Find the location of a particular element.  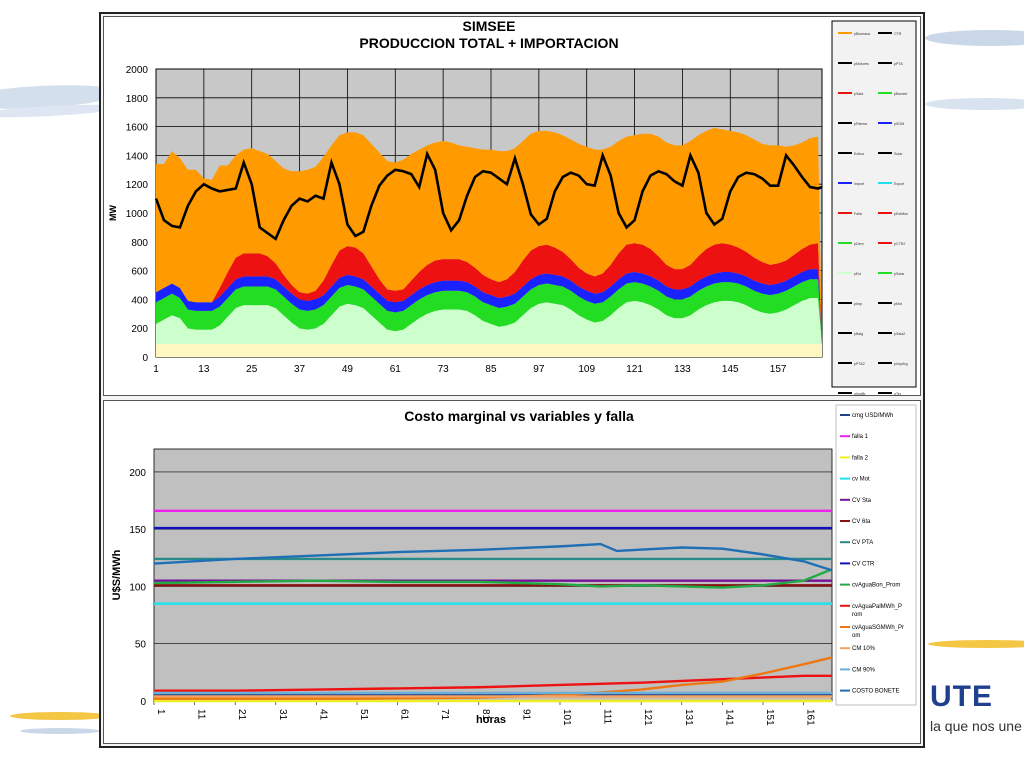

x-tick-label: 71 is located at coordinates (444, 715).